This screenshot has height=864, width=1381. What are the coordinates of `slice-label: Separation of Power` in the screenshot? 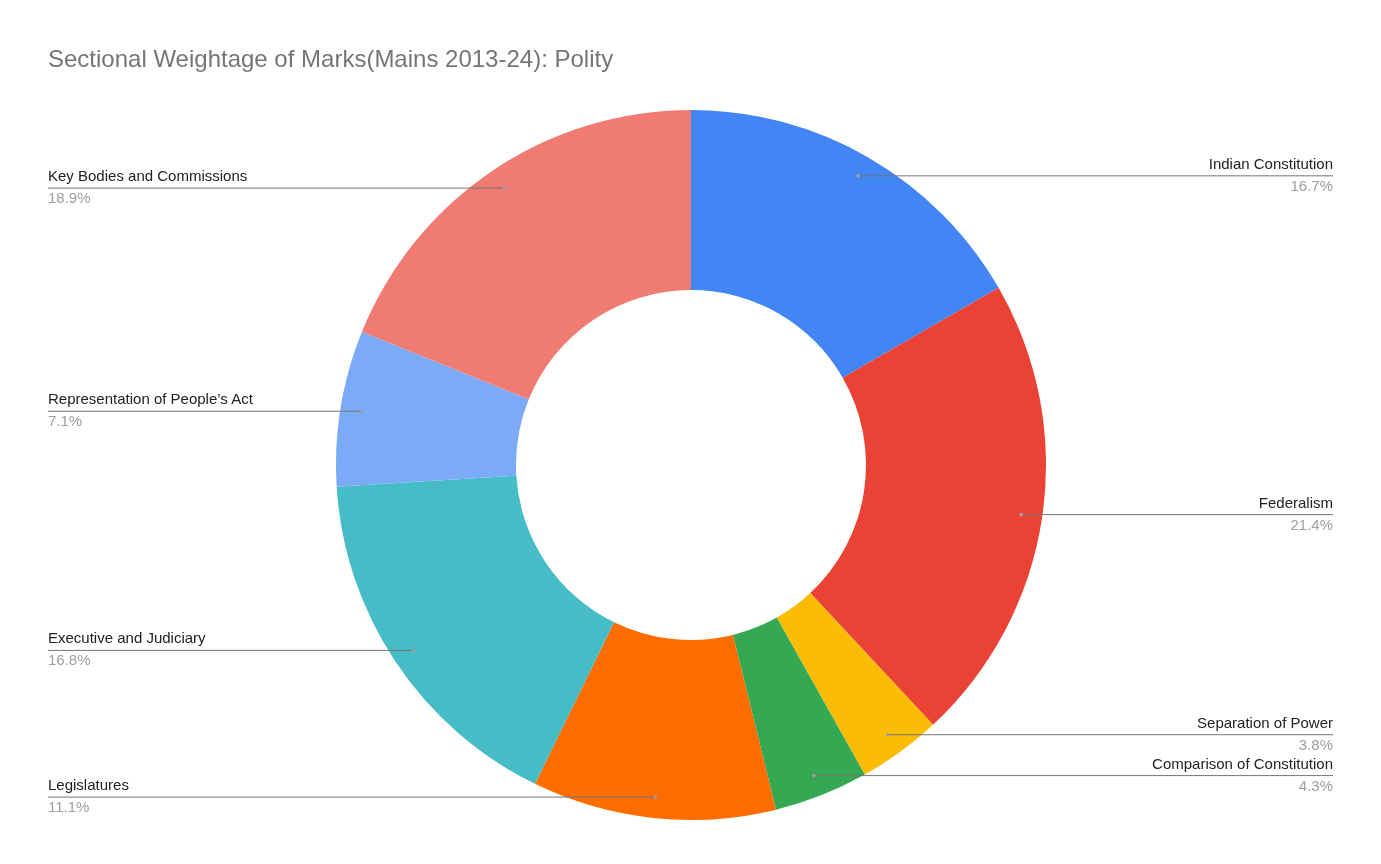 It's located at (1265, 722).